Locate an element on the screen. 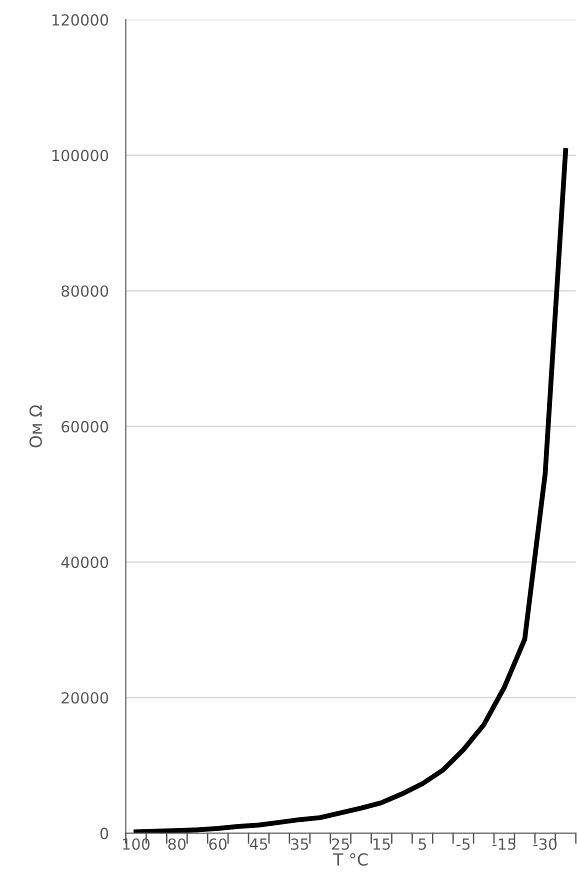  x-tick-label: -15 is located at coordinates (504, 844).